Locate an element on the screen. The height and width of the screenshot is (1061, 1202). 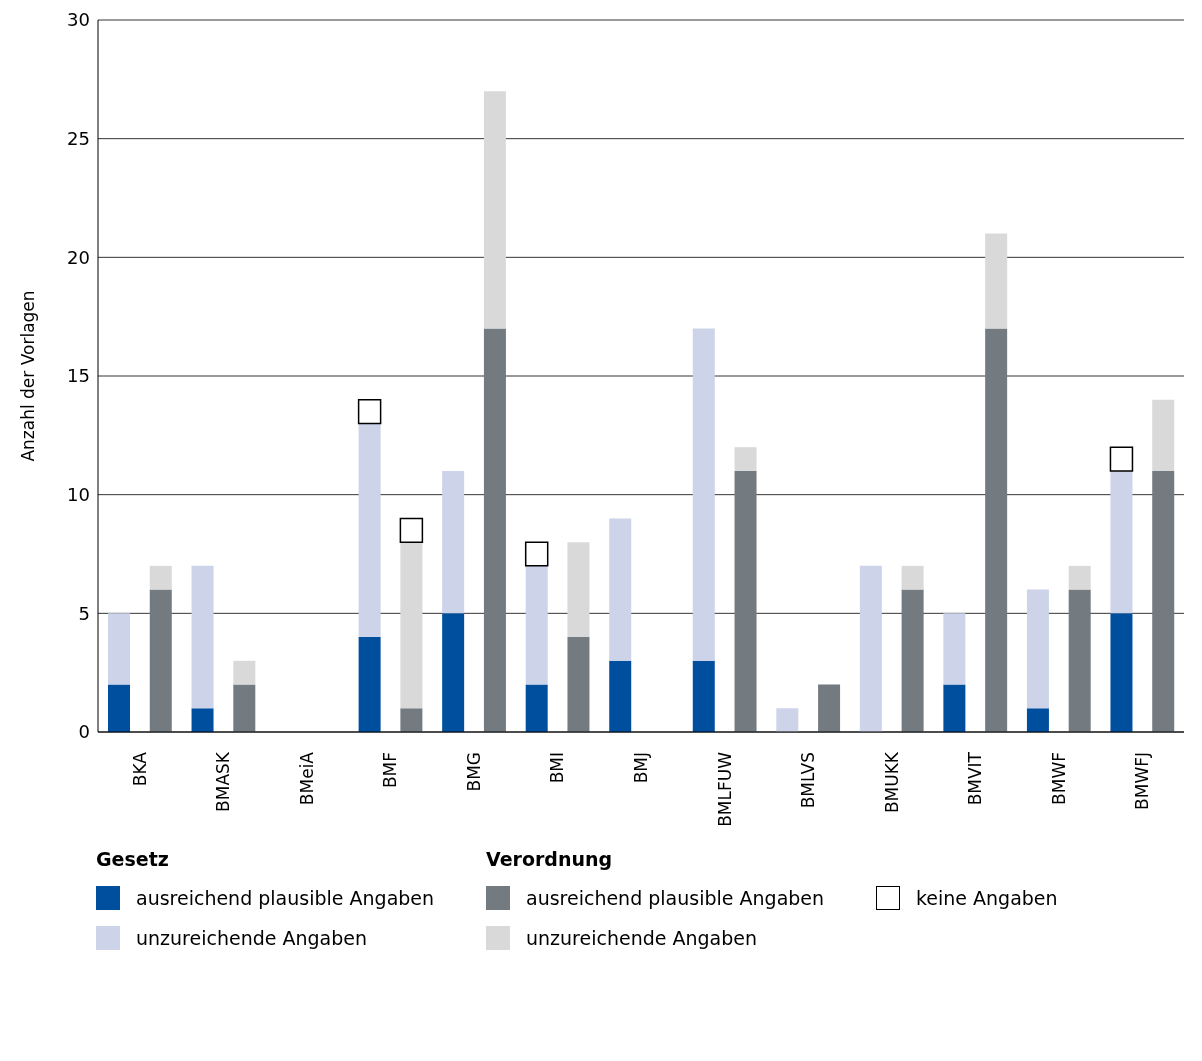
y-tick-label: 25 is located at coordinates (78, 139).